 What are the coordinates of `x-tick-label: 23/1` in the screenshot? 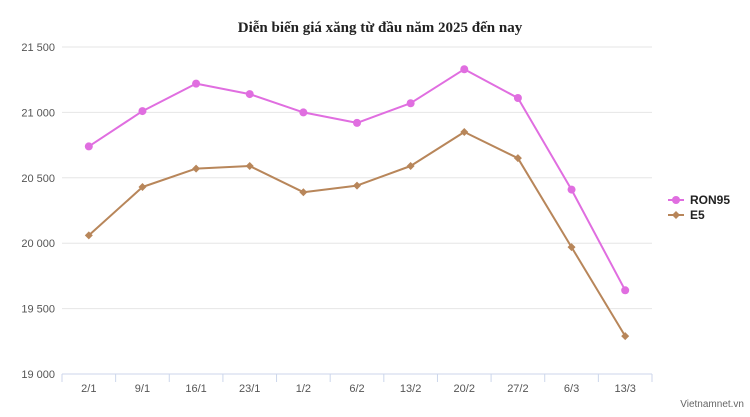 It's located at (249, 389).